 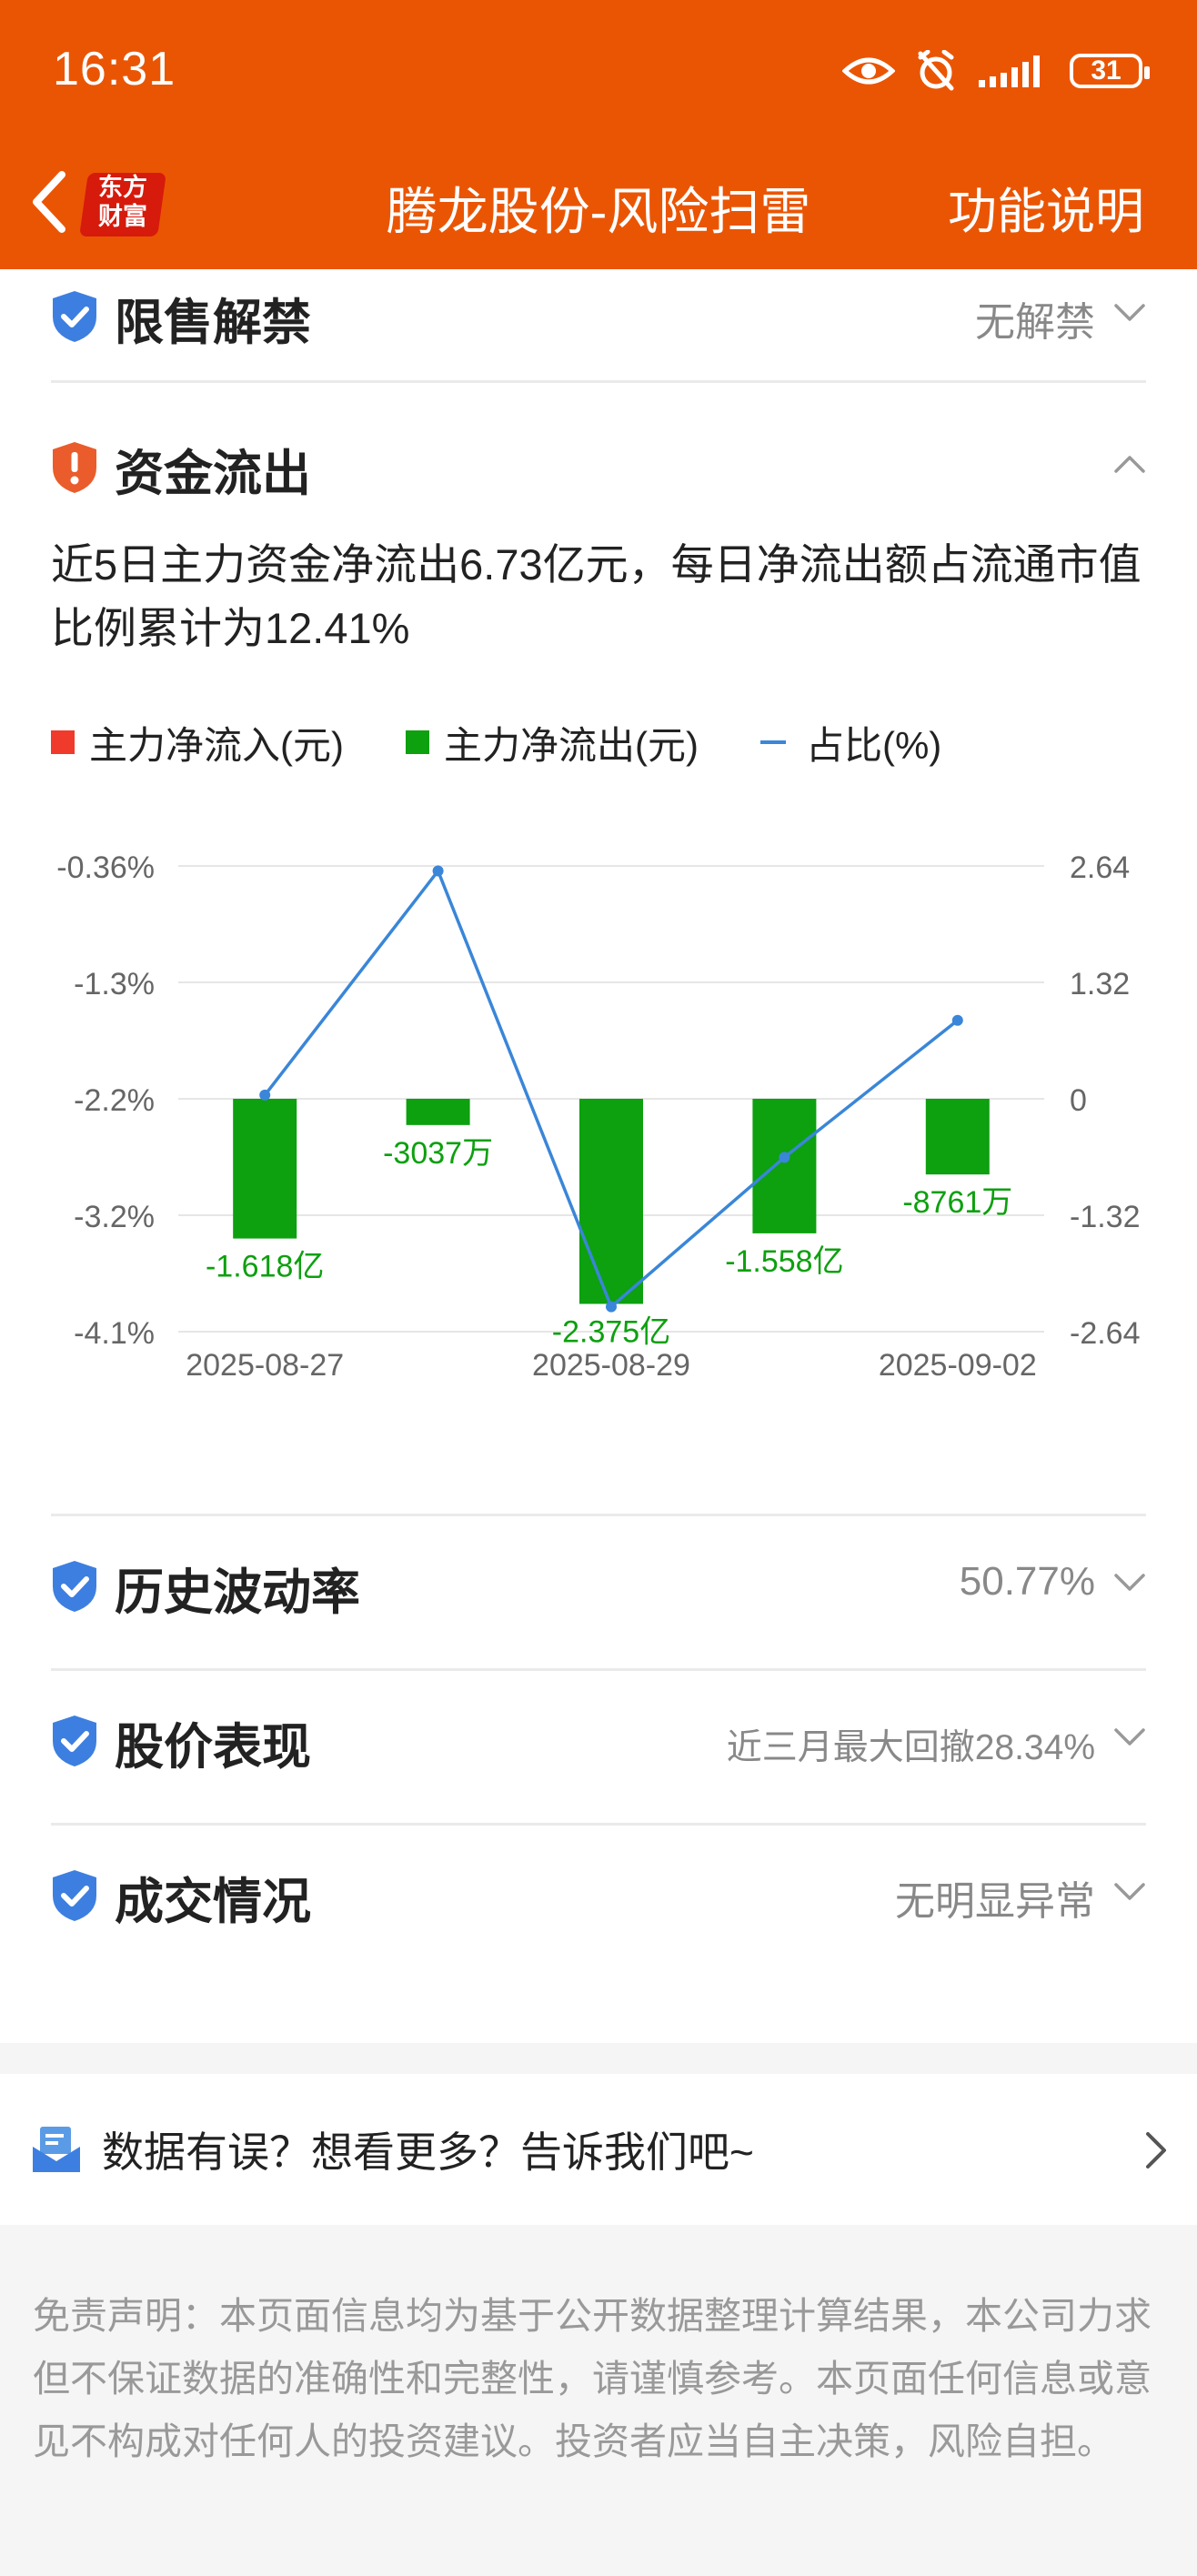 What do you see at coordinates (611, 1331) in the screenshot?
I see `bar-value-label: -2.375亿` at bounding box center [611, 1331].